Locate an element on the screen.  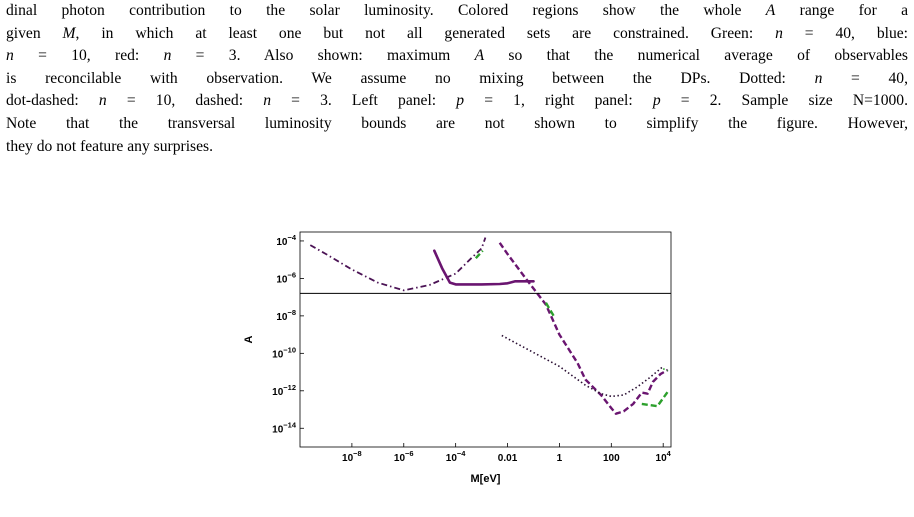
y-axis-label: A is located at coordinates (249, 339).